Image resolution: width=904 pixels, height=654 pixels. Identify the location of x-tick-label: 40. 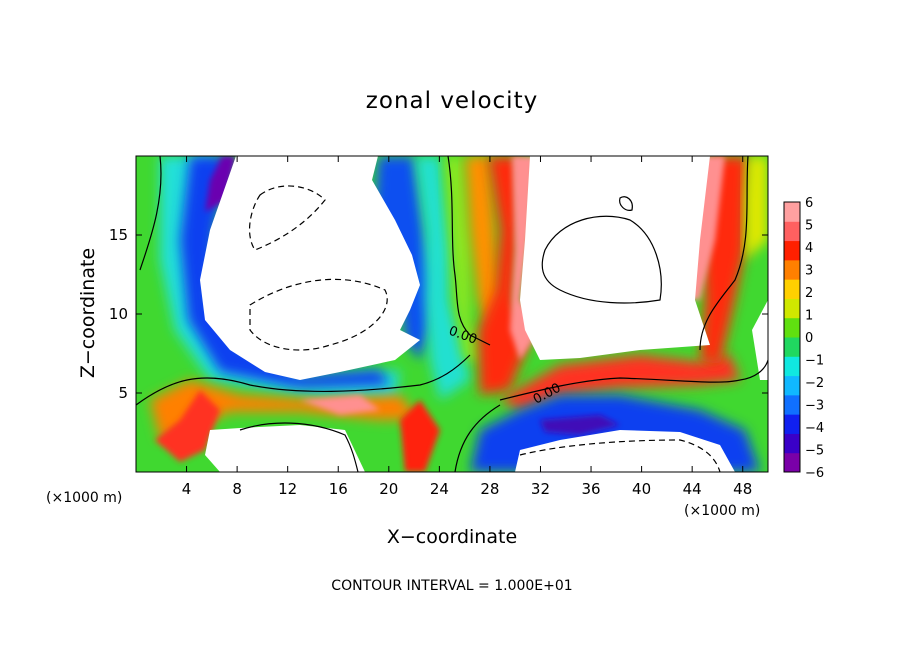
(641, 489).